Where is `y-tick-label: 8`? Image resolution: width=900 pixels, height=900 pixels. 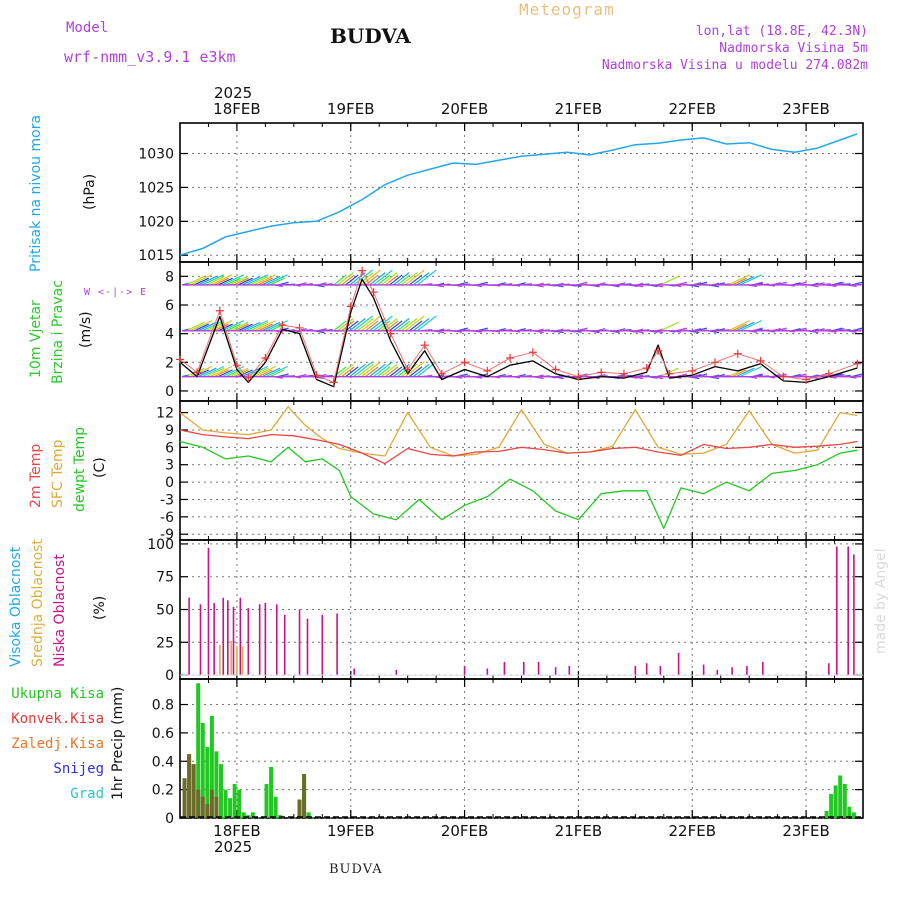
y-tick-label: 8 is located at coordinates (169, 277).